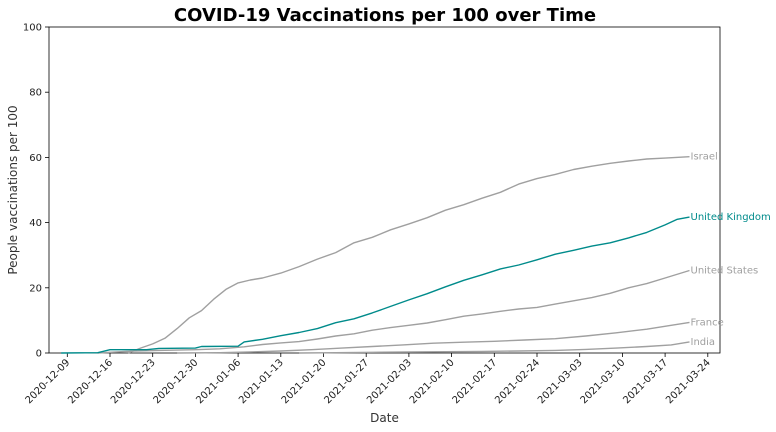 This screenshot has width=776, height=432. Describe the element at coordinates (432, 381) in the screenshot. I see `x-tick-label: 2021-02-10` at that location.